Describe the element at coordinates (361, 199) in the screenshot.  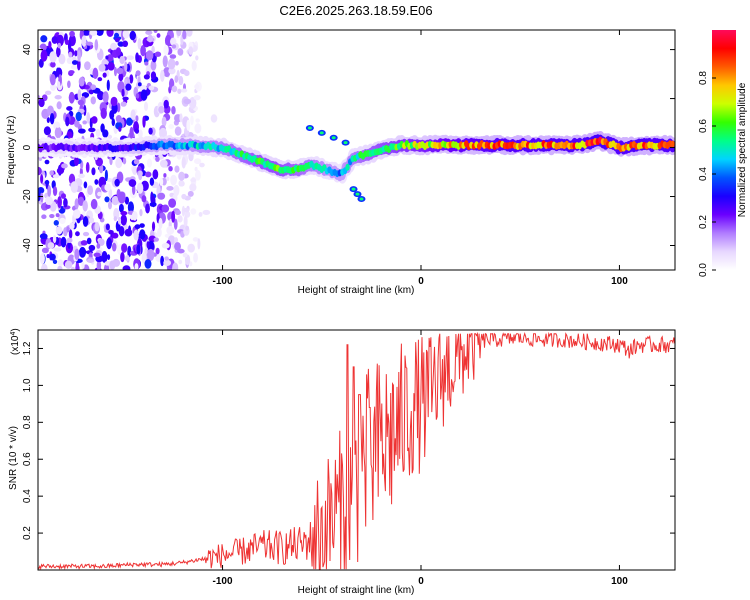
I see `branch-core` at that location.